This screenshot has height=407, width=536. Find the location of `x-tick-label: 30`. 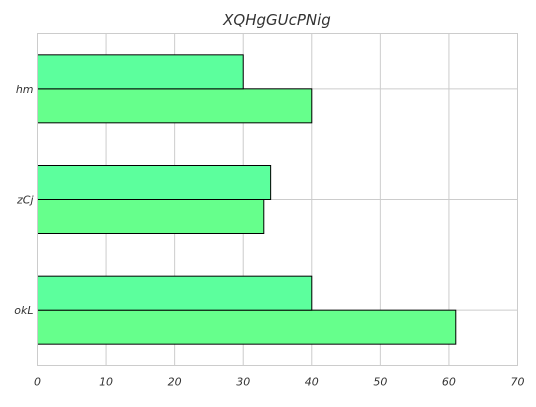

x-tick-label: 30 is located at coordinates (243, 382).